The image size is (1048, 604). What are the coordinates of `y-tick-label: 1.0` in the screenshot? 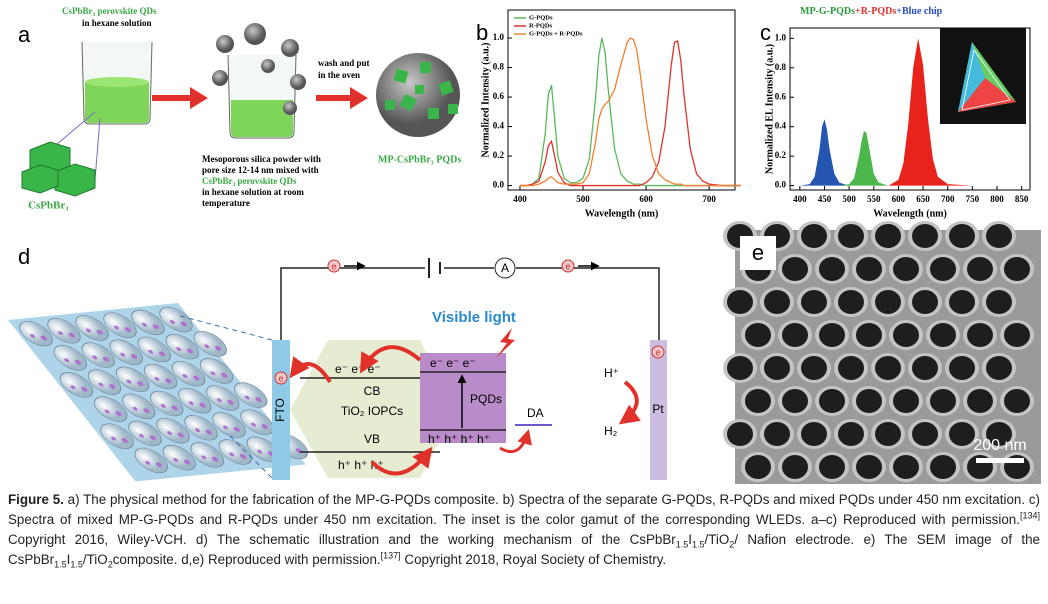 It's located at (781, 37).